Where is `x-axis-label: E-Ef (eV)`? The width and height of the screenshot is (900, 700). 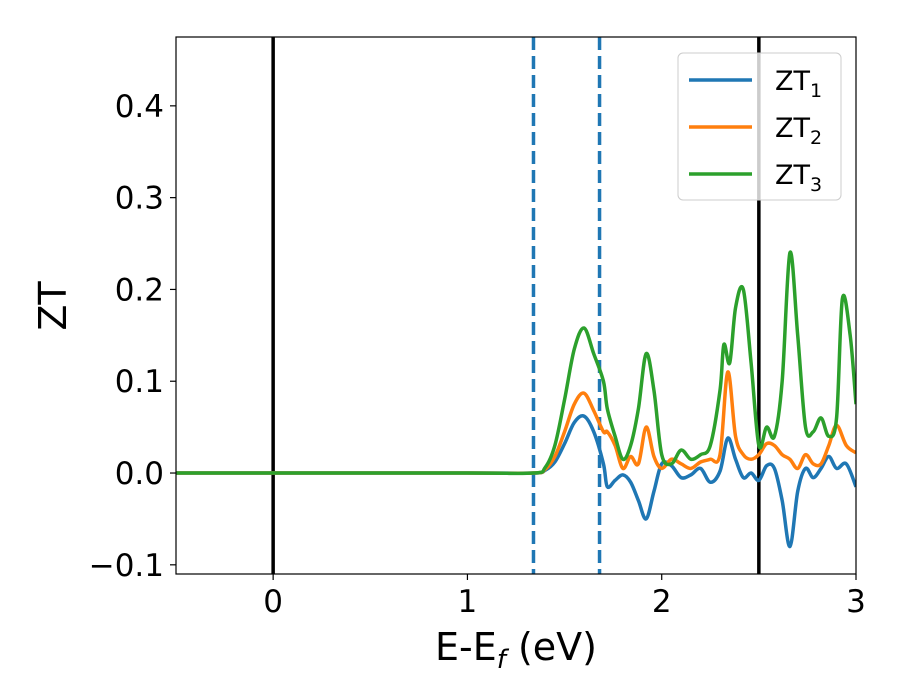 x-axis-label: E-Ef (eV) is located at coordinates (516, 650).